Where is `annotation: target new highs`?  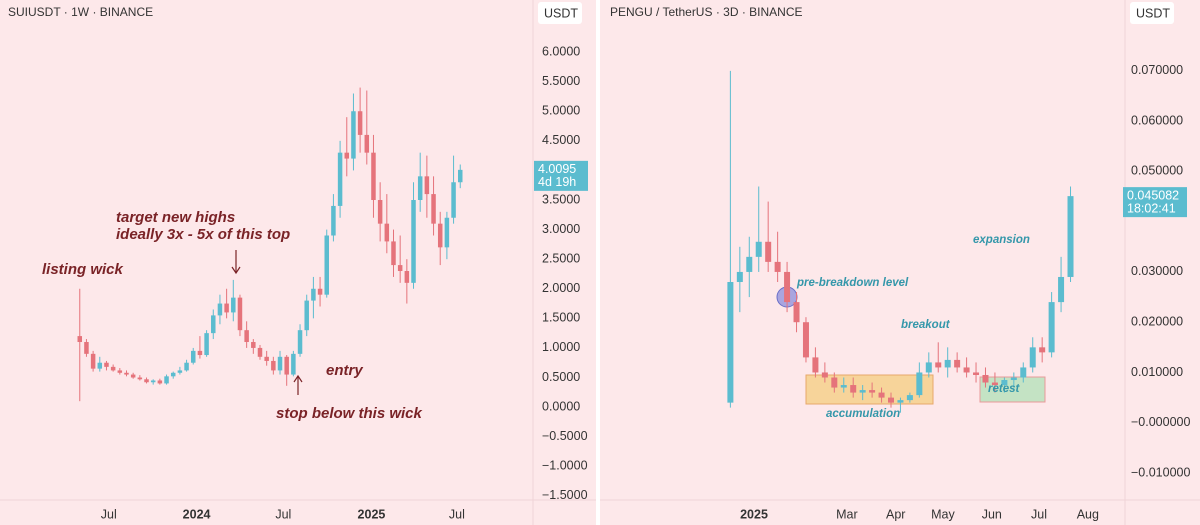
annotation: target new highs is located at coordinates (175, 217).